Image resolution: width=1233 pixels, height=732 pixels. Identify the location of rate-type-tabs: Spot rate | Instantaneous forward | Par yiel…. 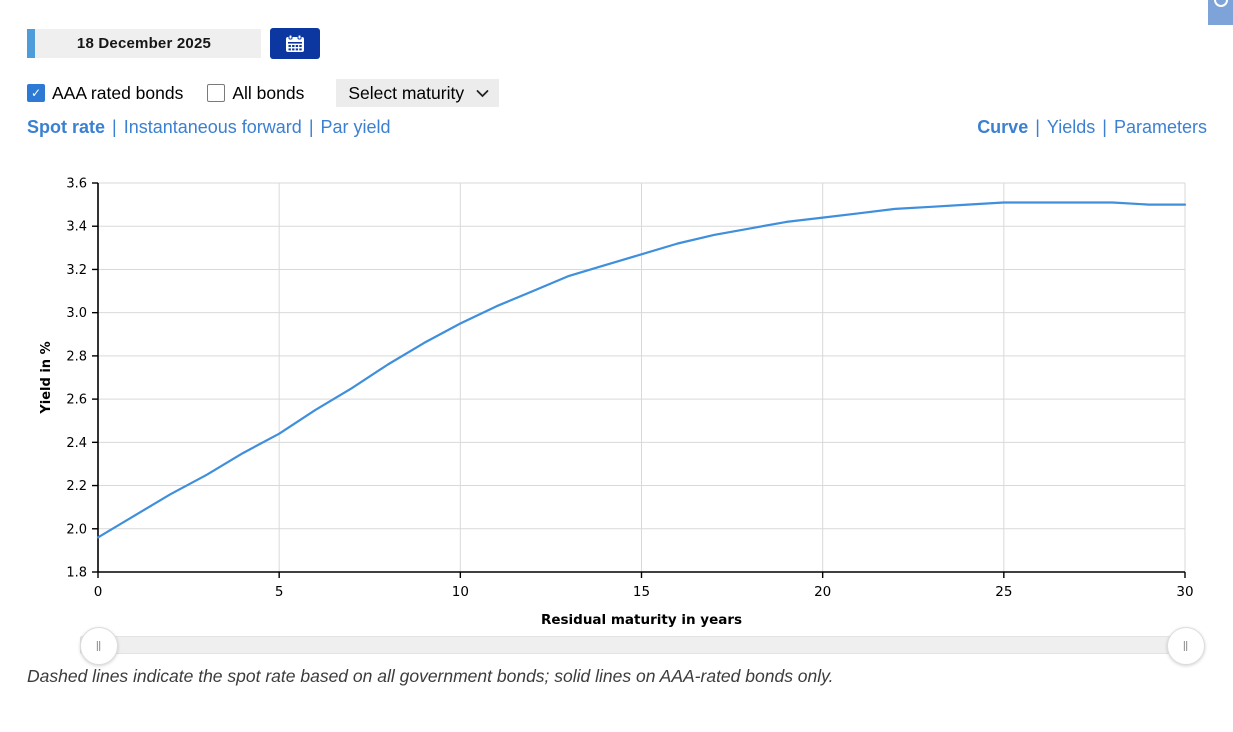
(209, 127).